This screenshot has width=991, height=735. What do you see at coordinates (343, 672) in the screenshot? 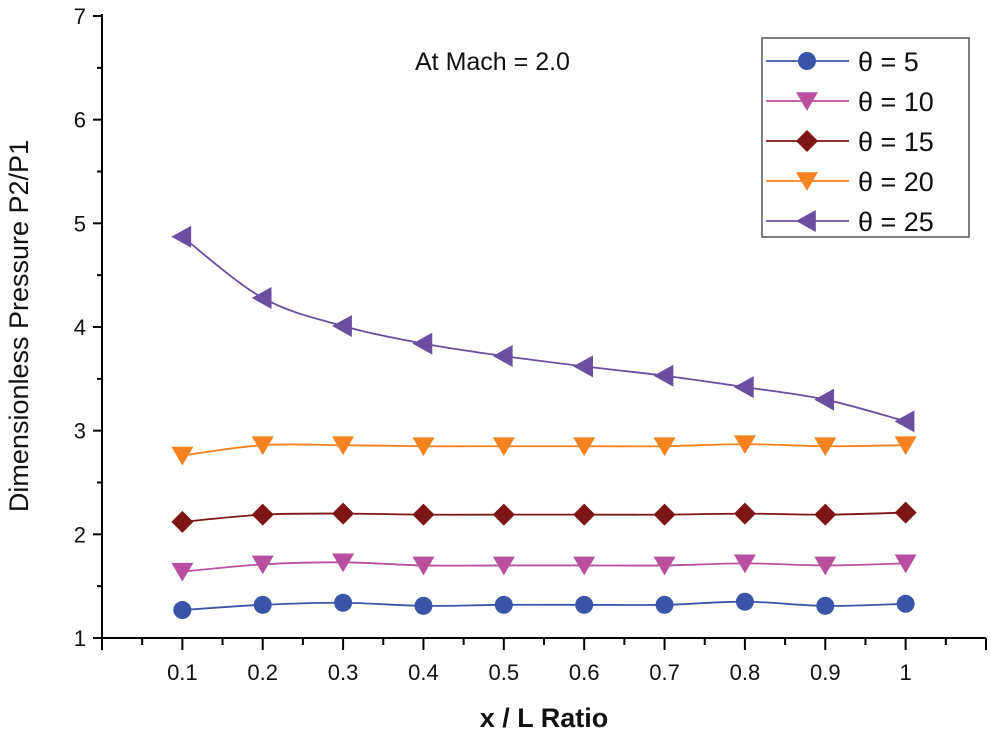
I see `x-tick-label: 0.3` at bounding box center [343, 672].